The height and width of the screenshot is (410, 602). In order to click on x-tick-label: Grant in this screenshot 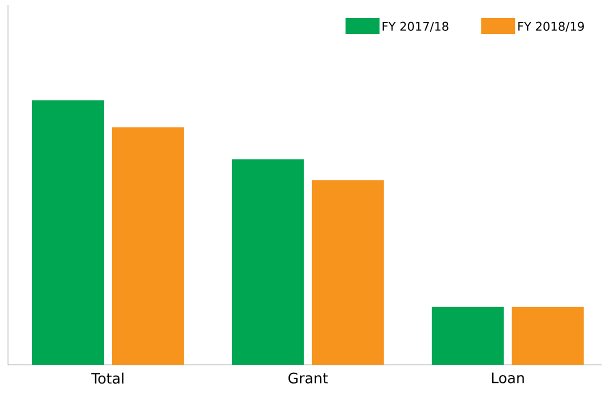, I will do `click(308, 378)`.